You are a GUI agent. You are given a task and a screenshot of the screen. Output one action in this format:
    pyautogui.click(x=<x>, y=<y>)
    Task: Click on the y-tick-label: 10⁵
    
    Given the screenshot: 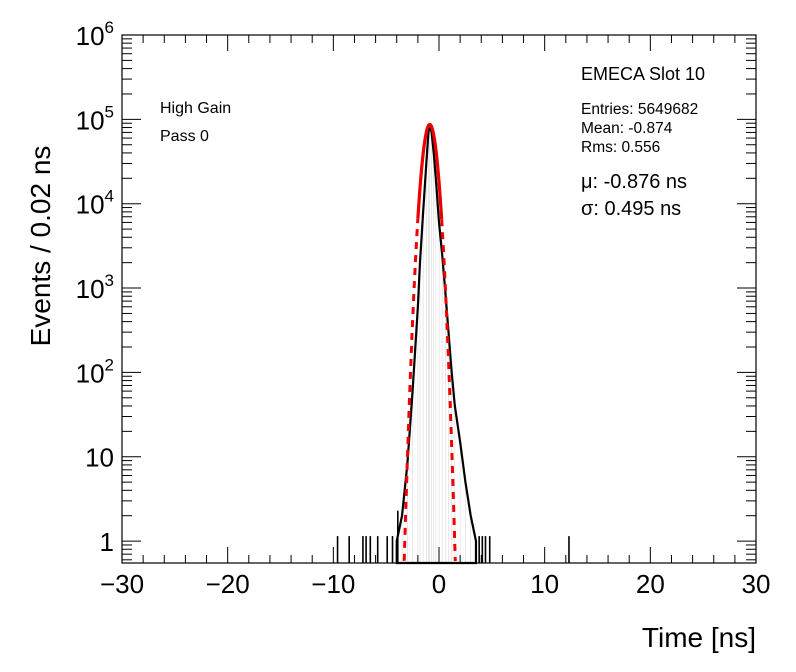 What is the action you would take?
    pyautogui.click(x=95, y=118)
    